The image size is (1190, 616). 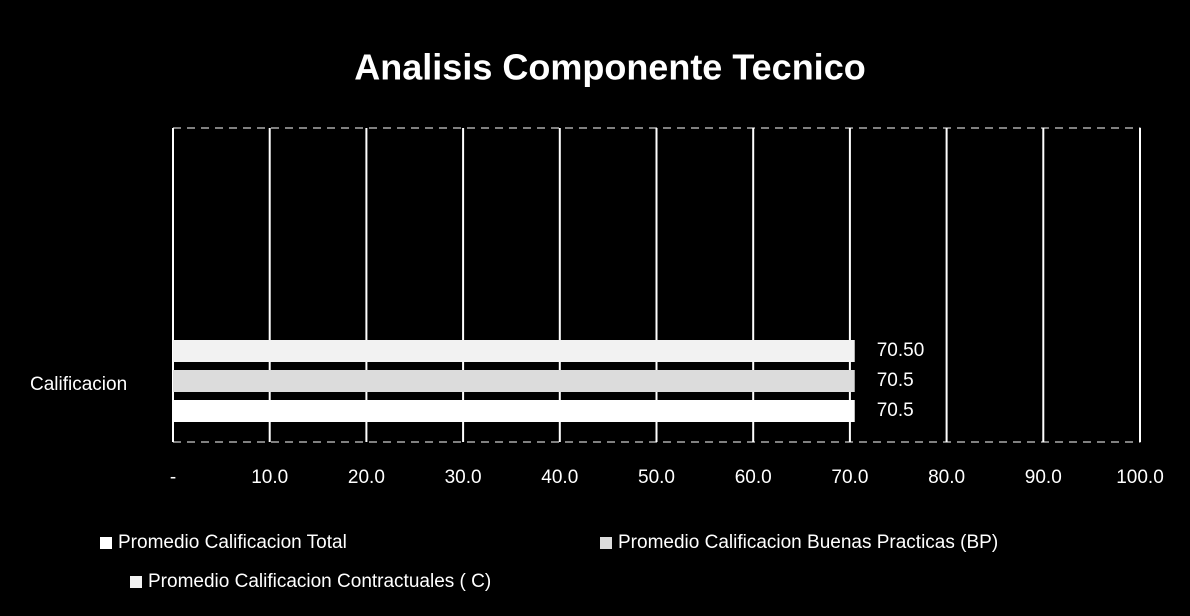 What do you see at coordinates (1140, 477) in the screenshot?
I see `x-tick-label: 100.0` at bounding box center [1140, 477].